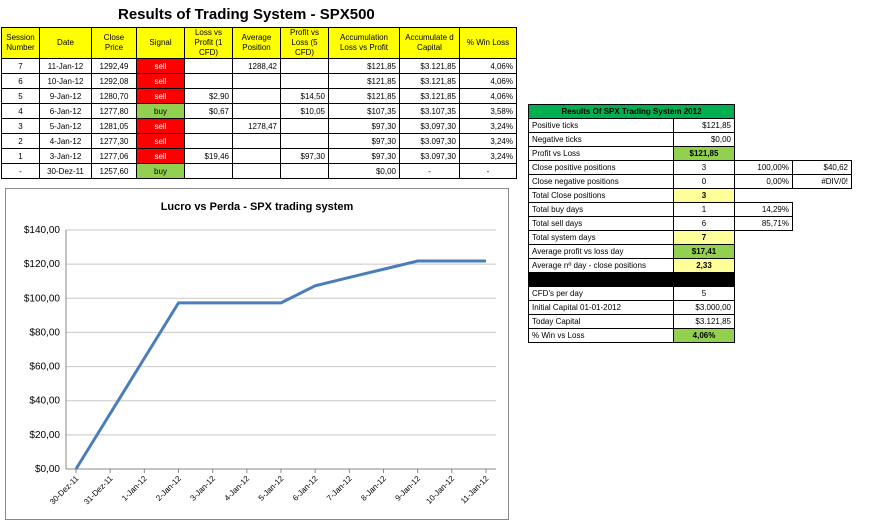 Image resolution: width=873 pixels, height=521 pixels. What do you see at coordinates (704, 307) in the screenshot?
I see `summary-value: $3.000,00` at bounding box center [704, 307].